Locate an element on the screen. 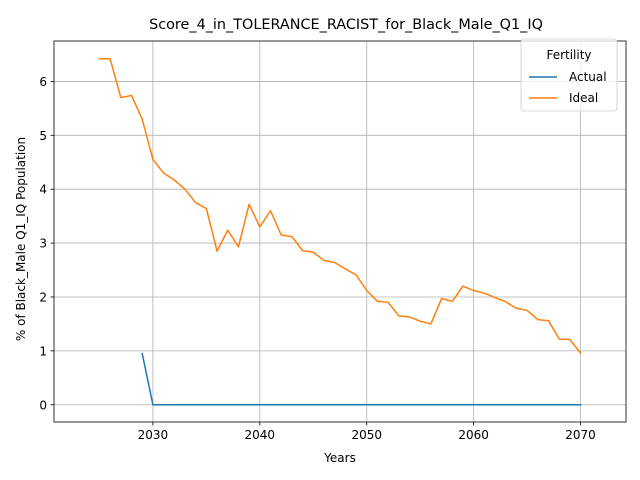 The image size is (640, 480). y-tick-label: 1 is located at coordinates (43, 351).